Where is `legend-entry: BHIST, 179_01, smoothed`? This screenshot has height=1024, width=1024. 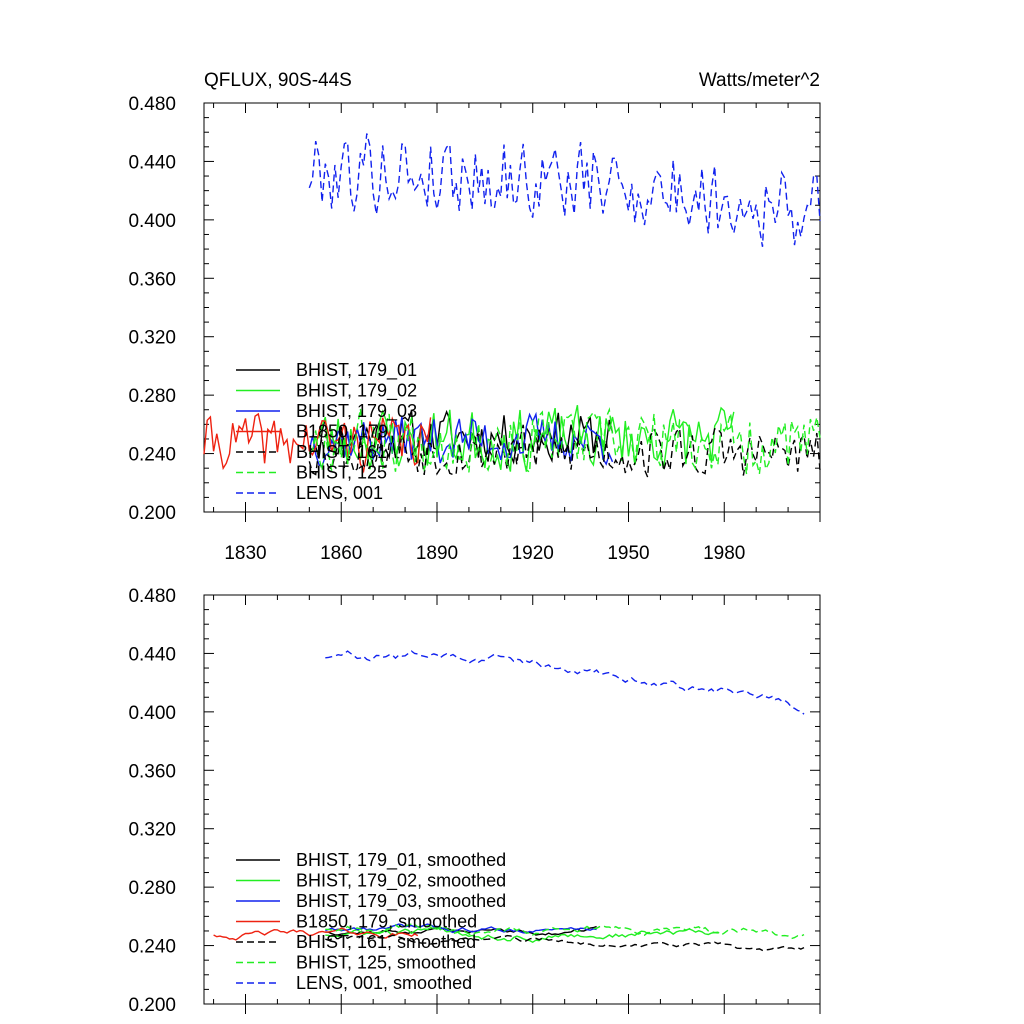 legend-entry: BHIST, 179_01, smoothed is located at coordinates (401, 860).